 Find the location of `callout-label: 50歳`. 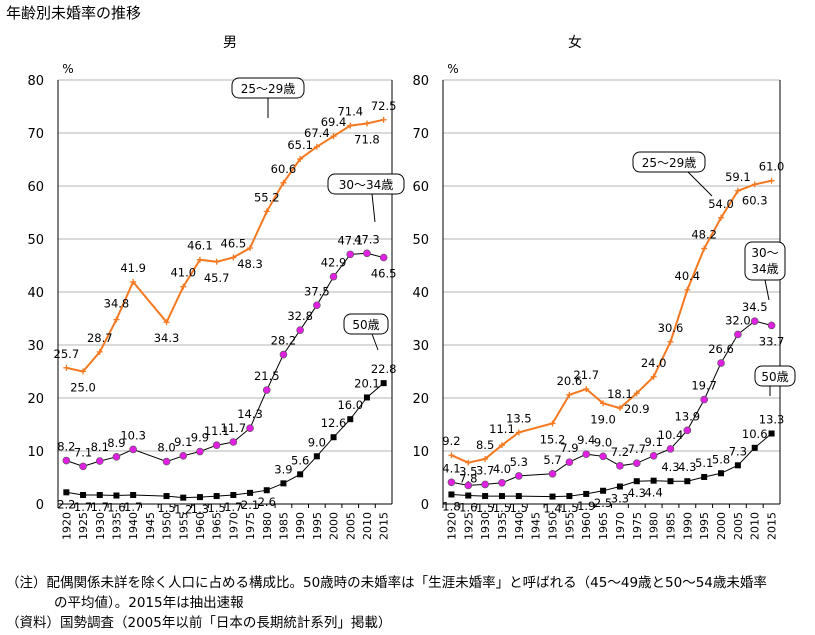

callout-label: 50歳 is located at coordinates (365, 325).